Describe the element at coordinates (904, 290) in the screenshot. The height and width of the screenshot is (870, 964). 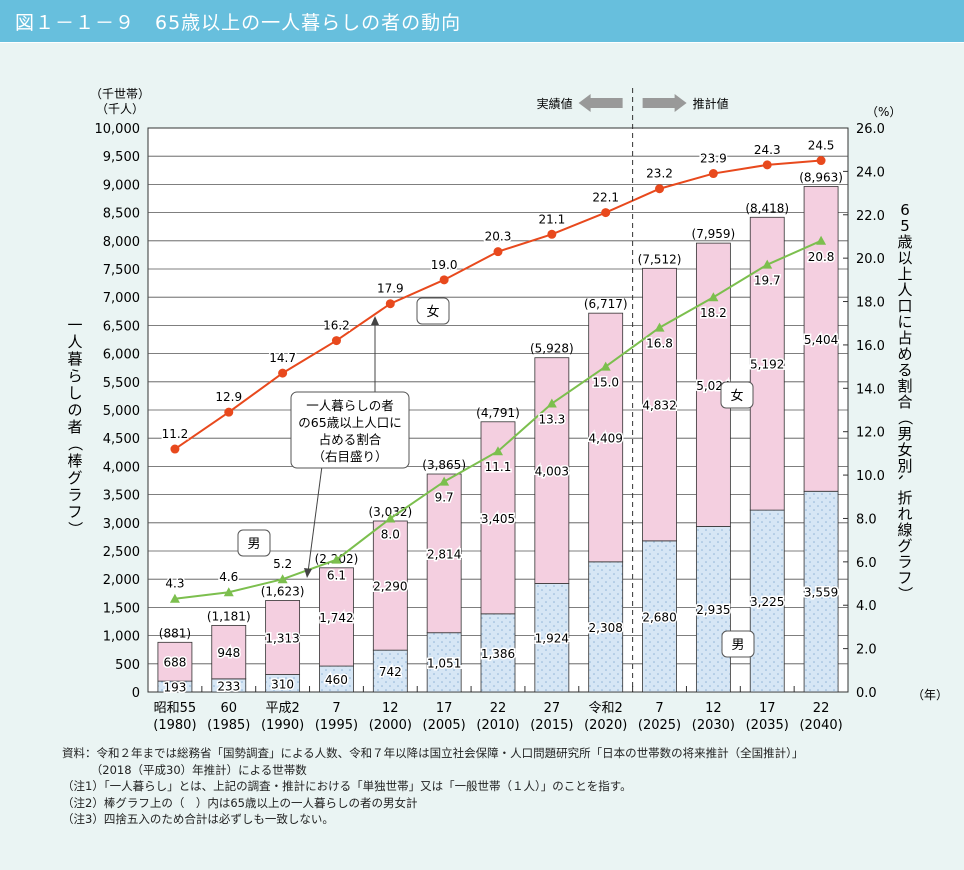
I see `right-axis-title: 人` at that location.